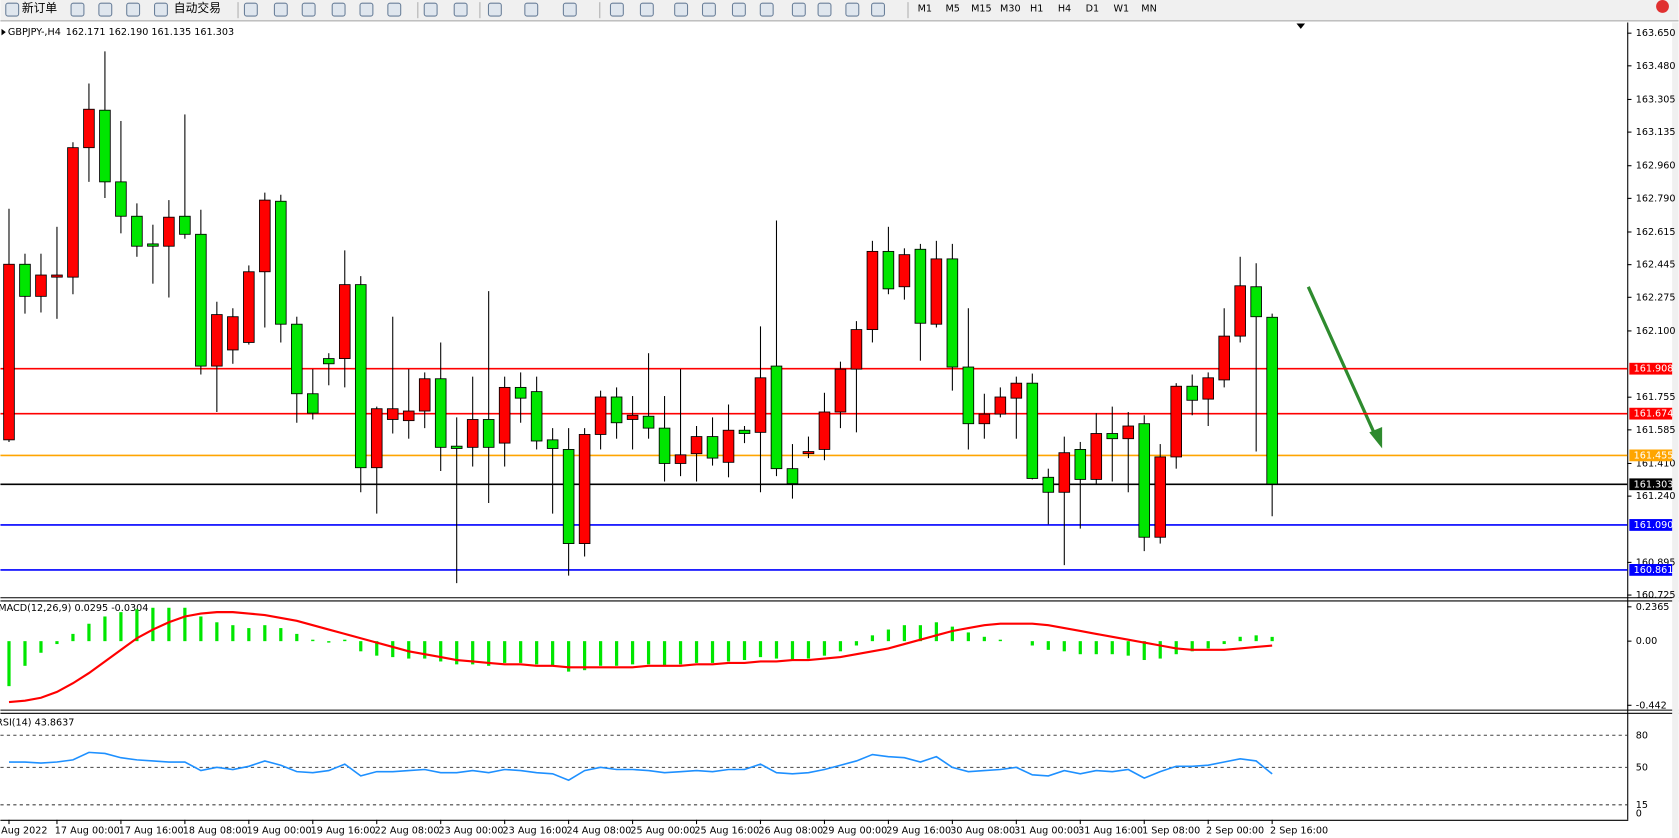 Image resolution: width=1679 pixels, height=838 pixels. I want to click on x-tick-label: 31 Aug 16:00, so click(1110, 831).